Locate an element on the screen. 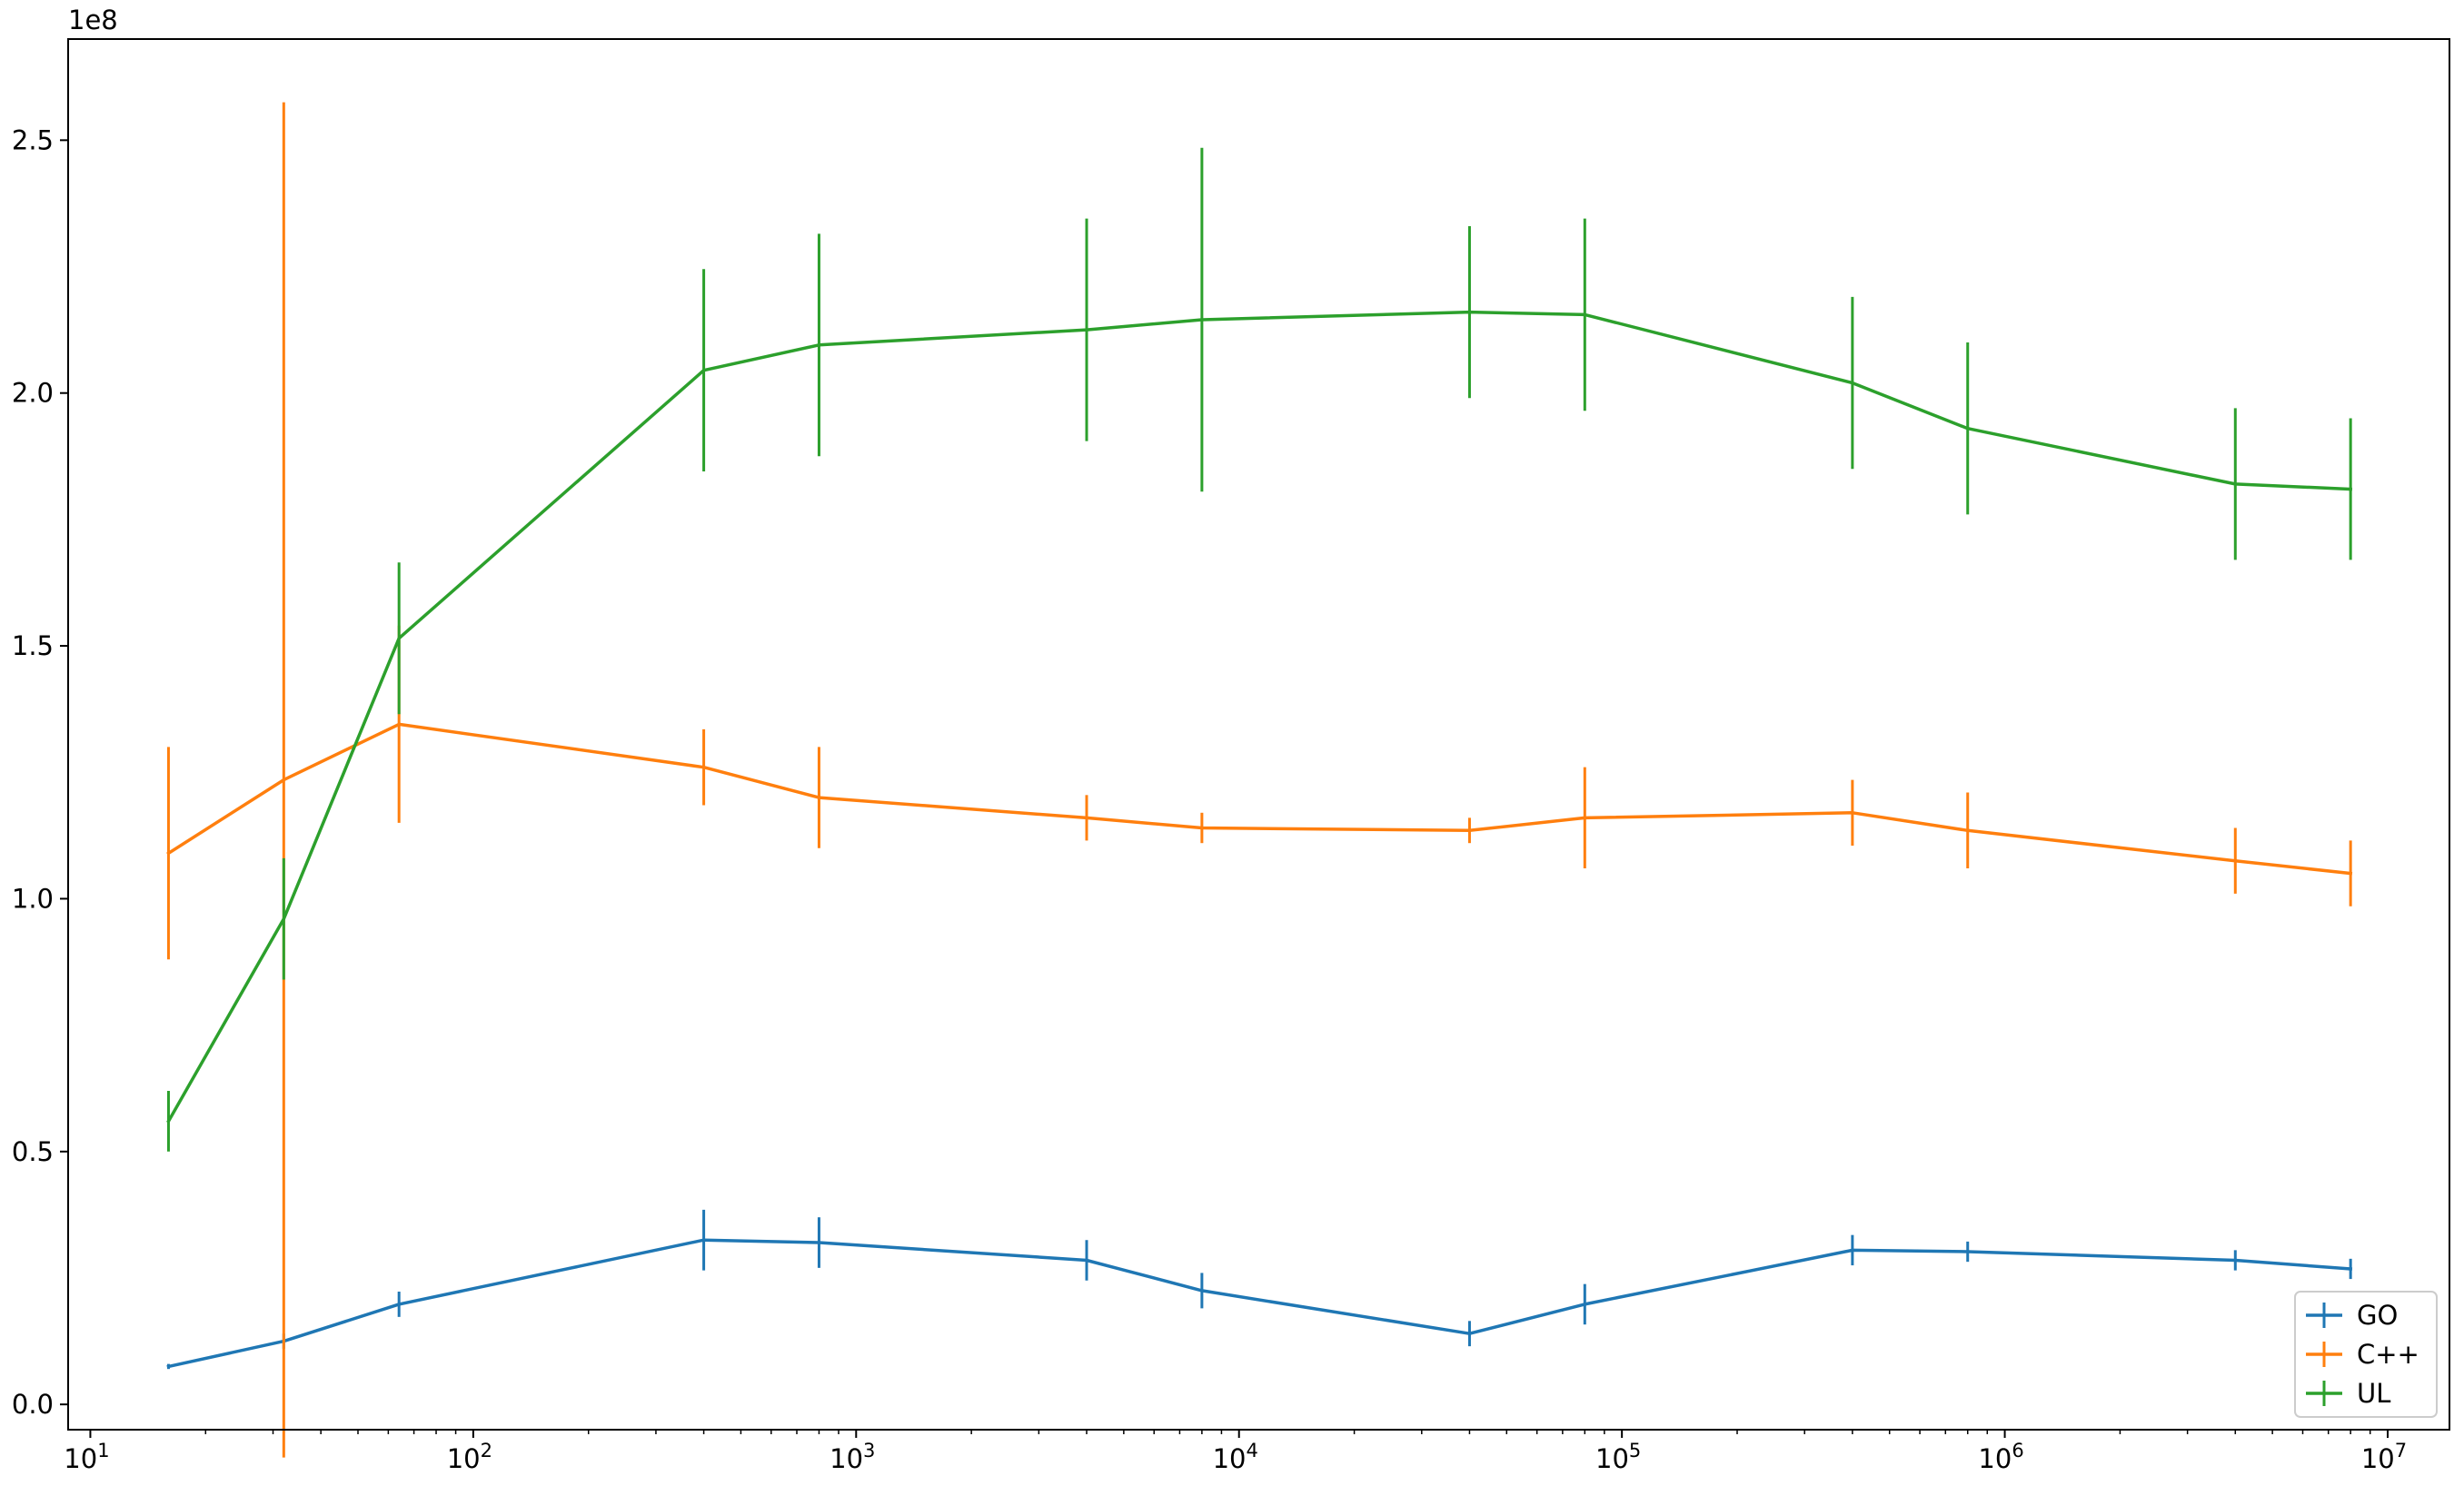 The image size is (2464, 1486). x-tick-exponent: 3 is located at coordinates (869, 1450).